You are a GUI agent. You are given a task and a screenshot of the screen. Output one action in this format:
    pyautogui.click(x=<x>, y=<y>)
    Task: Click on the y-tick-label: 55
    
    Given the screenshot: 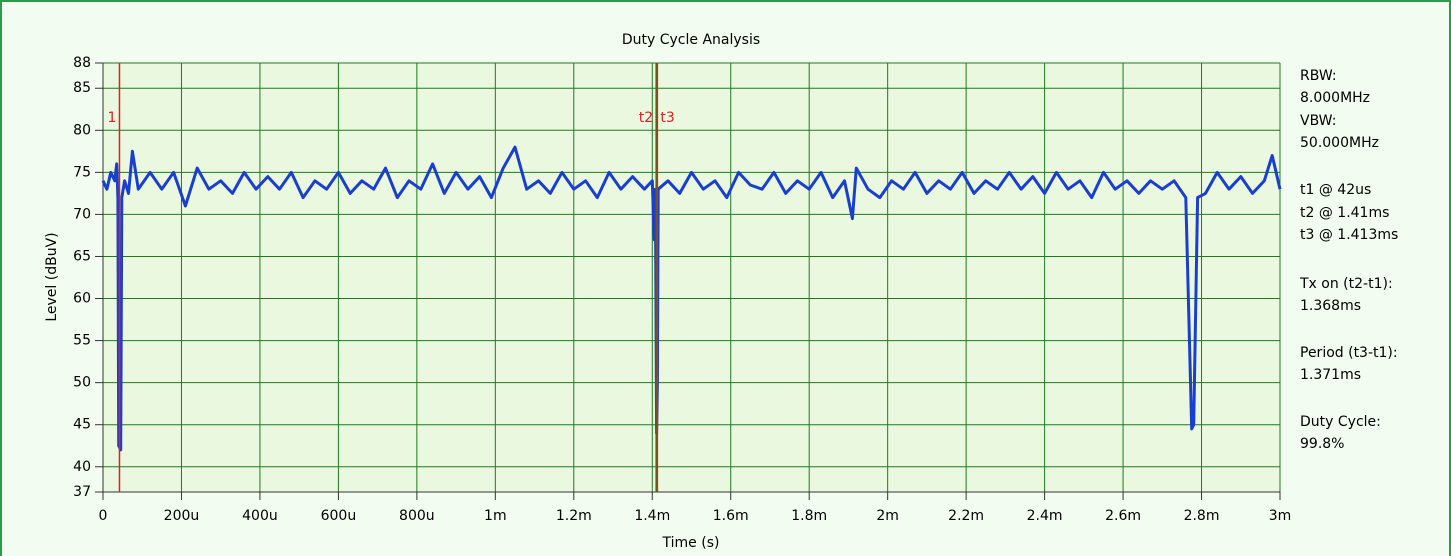 What is the action you would take?
    pyautogui.click(x=82, y=341)
    